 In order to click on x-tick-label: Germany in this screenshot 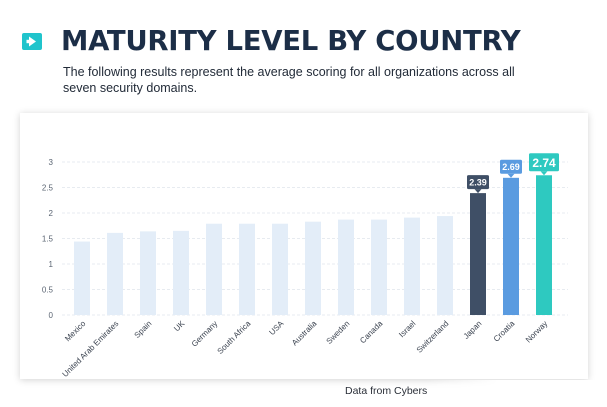, I will do `click(205, 334)`.